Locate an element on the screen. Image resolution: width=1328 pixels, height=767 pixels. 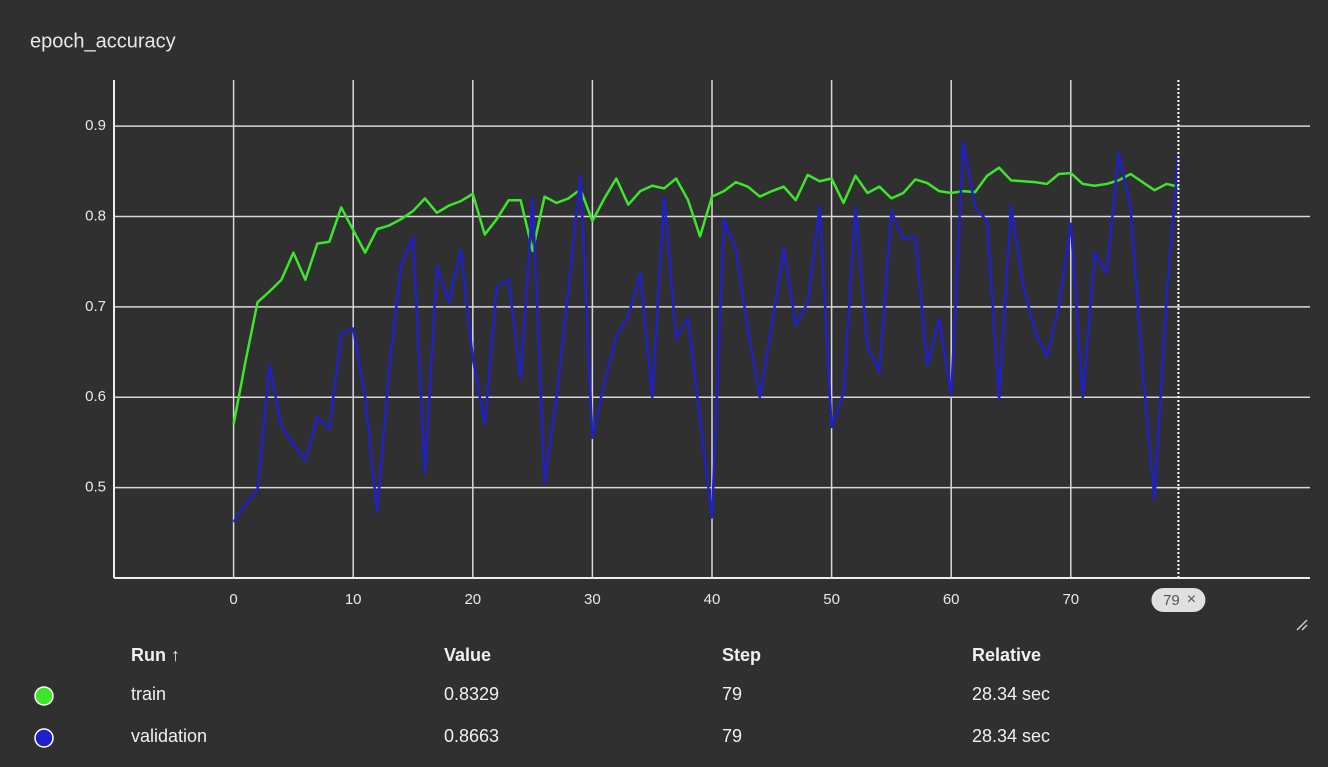
table-cell: 0.8329 is located at coordinates (471, 694).